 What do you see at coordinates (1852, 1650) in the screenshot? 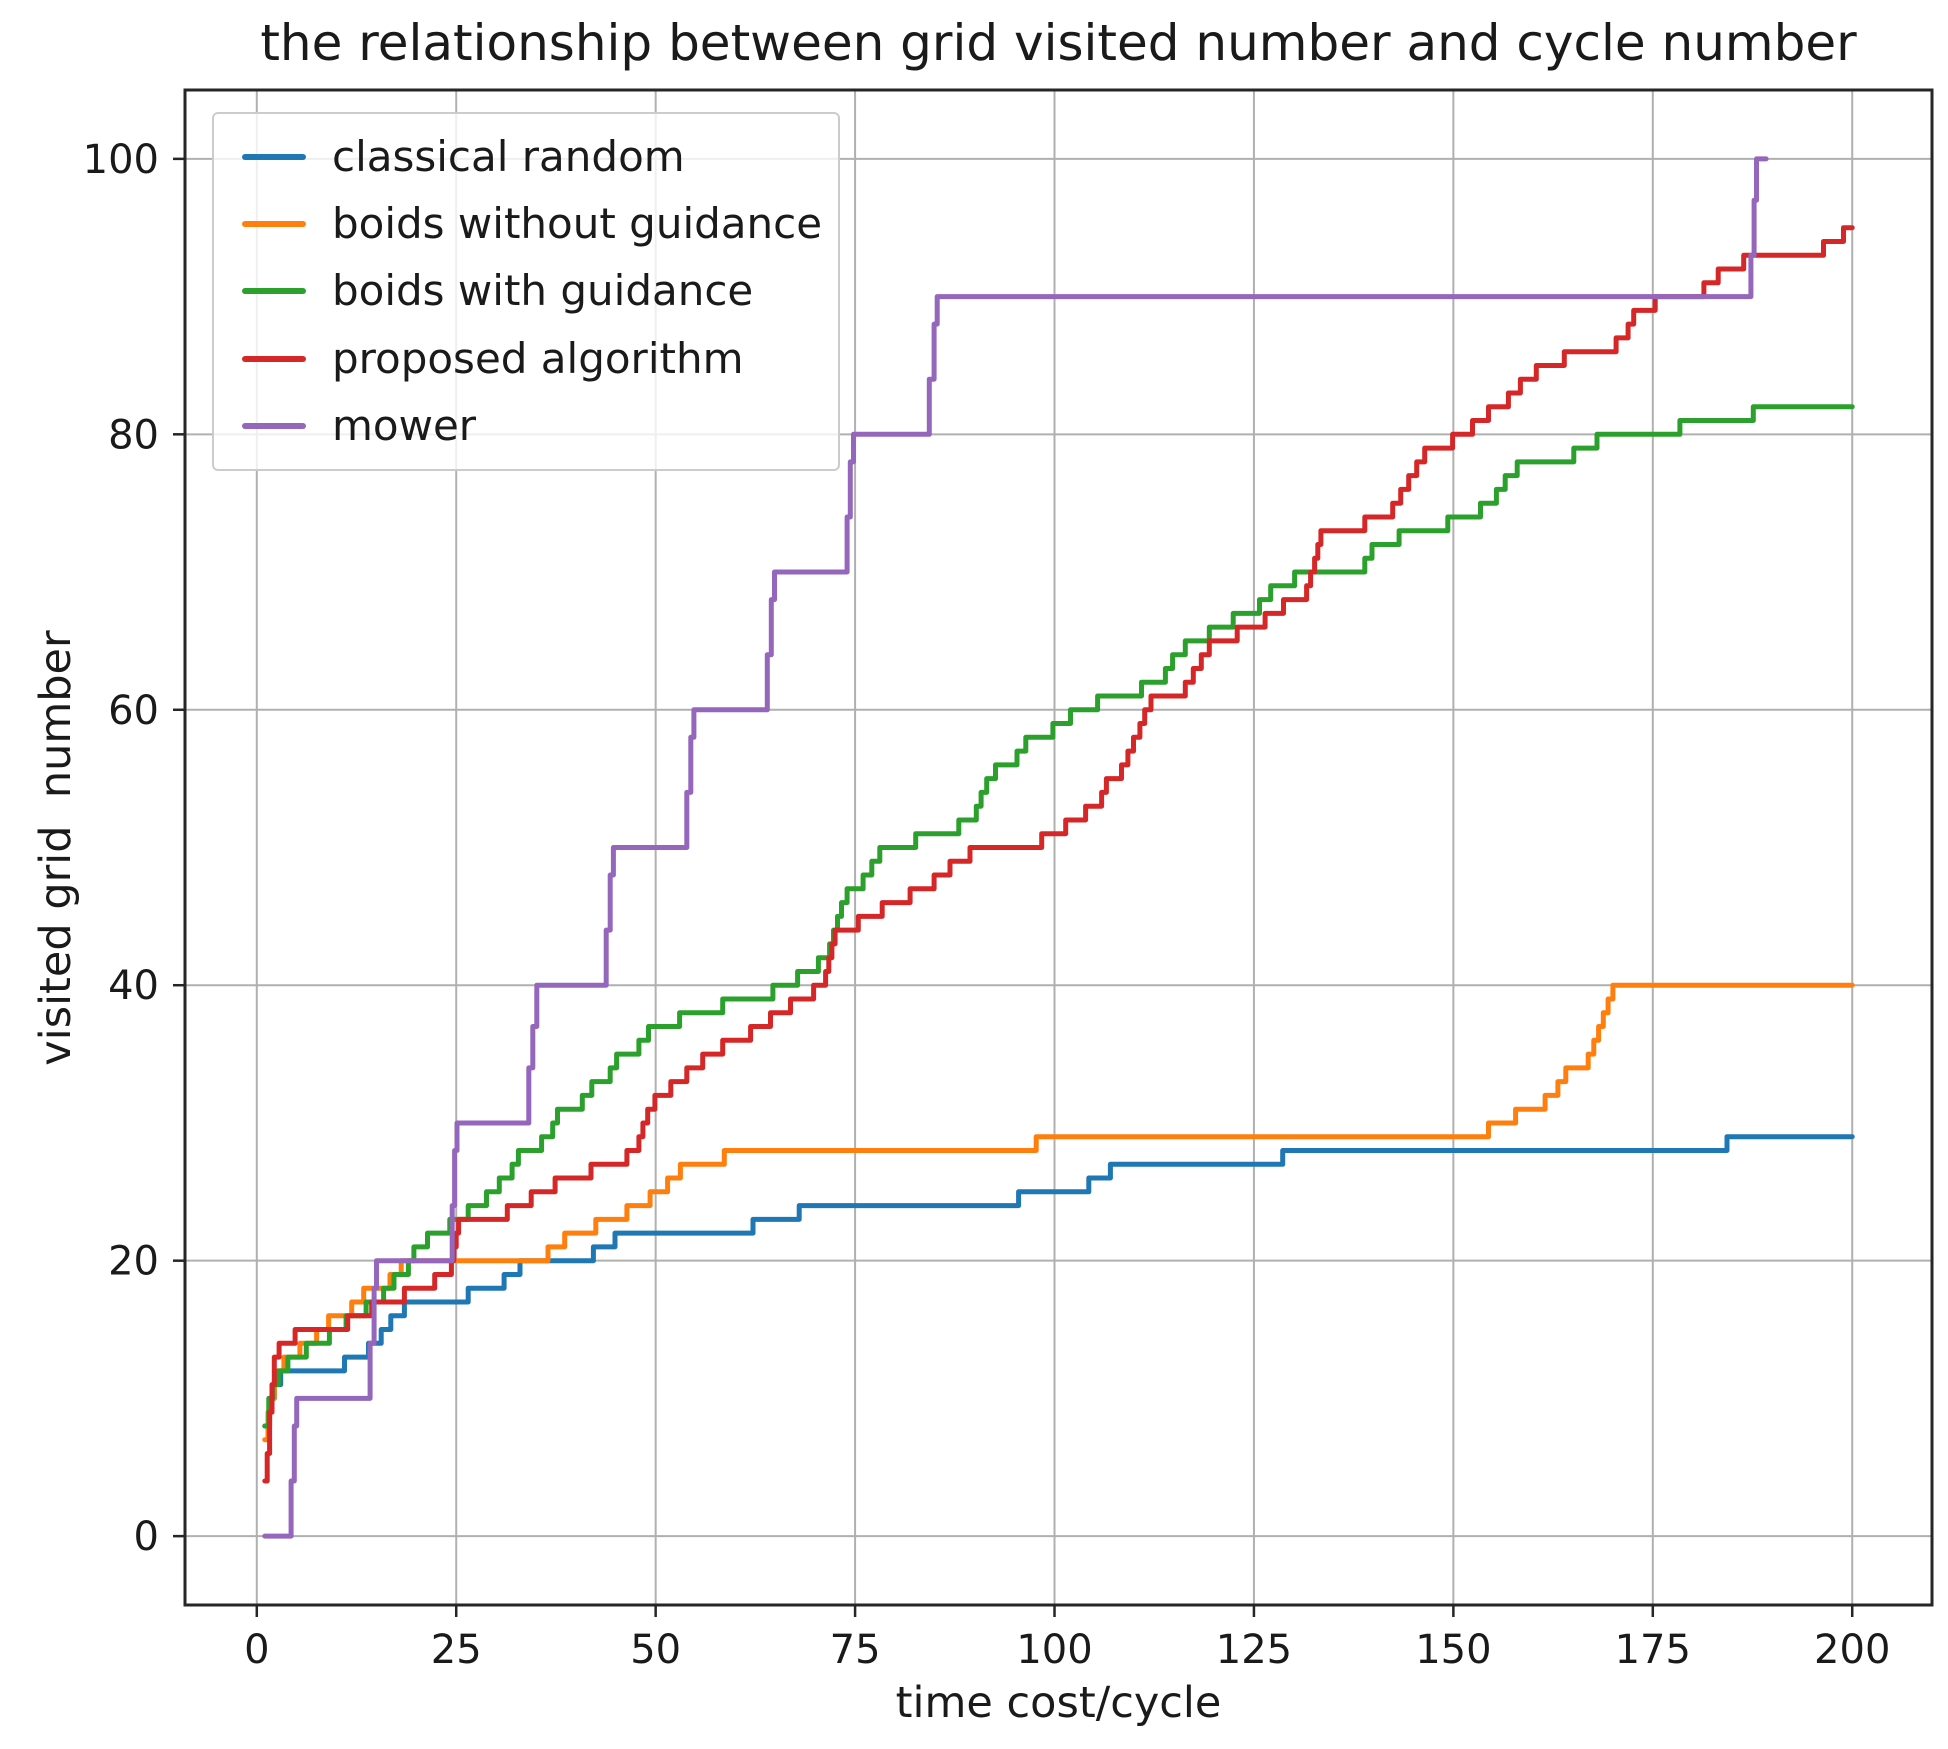
I see `x-tick-label: 200` at bounding box center [1852, 1650].